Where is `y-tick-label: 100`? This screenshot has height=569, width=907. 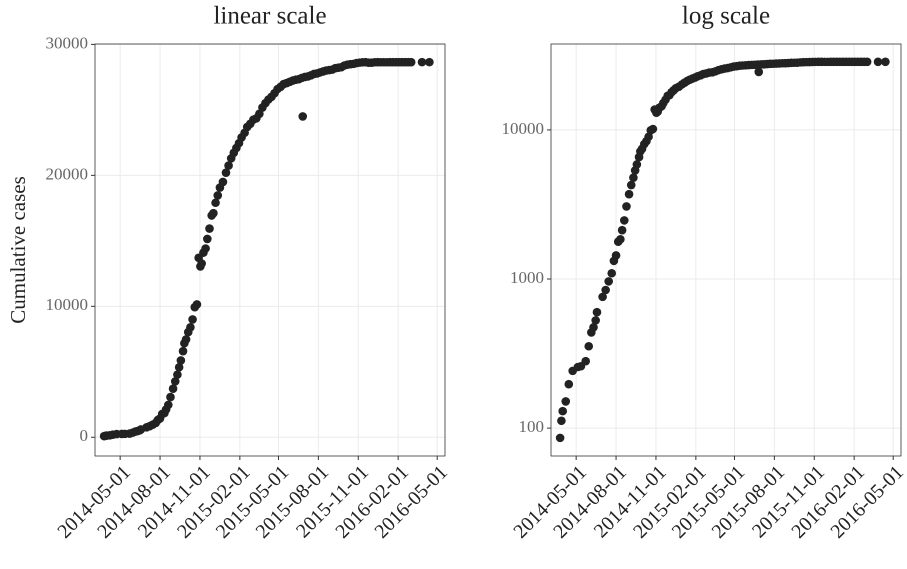 y-tick-label: 100 is located at coordinates (532, 426).